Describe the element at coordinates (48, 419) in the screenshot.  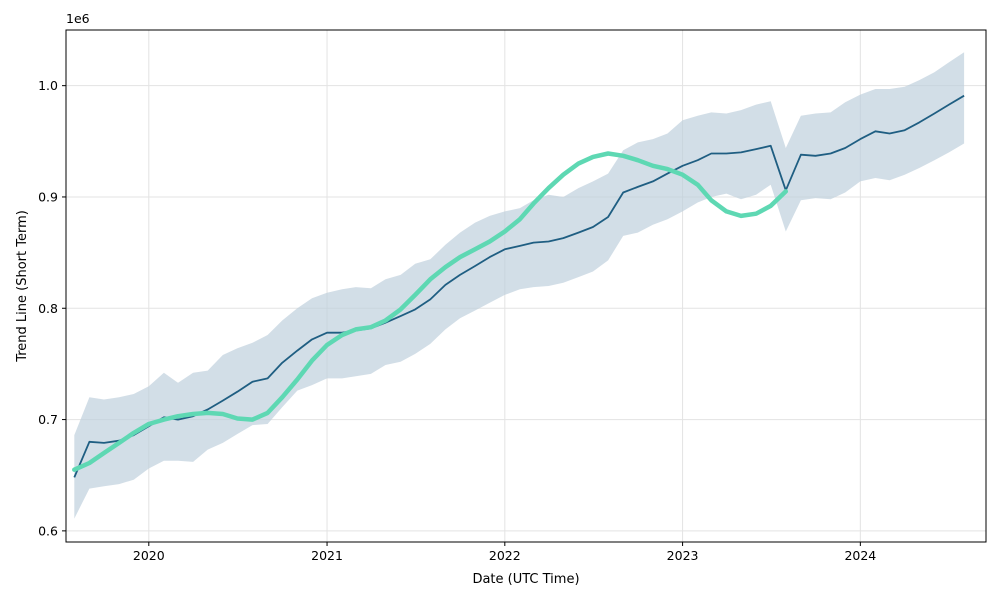
I see `y-tick-label: 0.7` at that location.